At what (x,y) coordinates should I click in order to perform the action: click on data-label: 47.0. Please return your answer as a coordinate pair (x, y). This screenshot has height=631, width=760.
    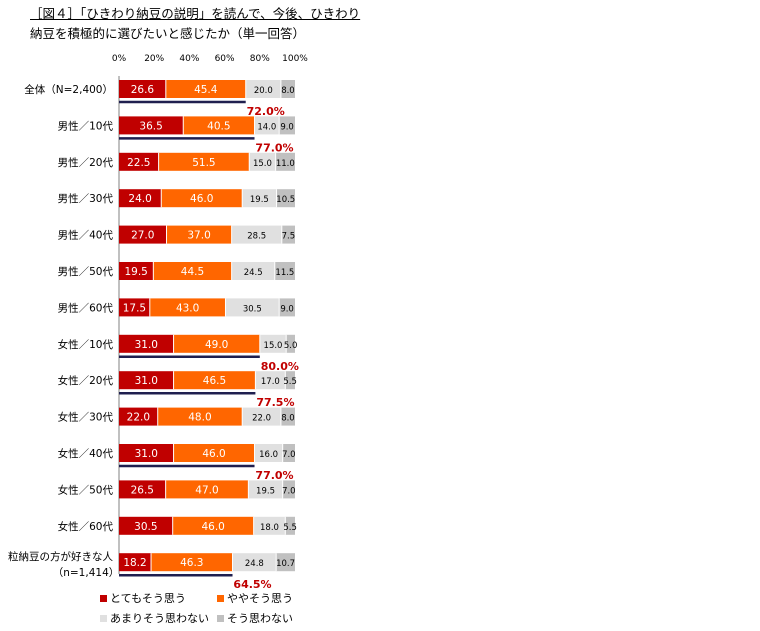
    Looking at the image, I should click on (206, 490).